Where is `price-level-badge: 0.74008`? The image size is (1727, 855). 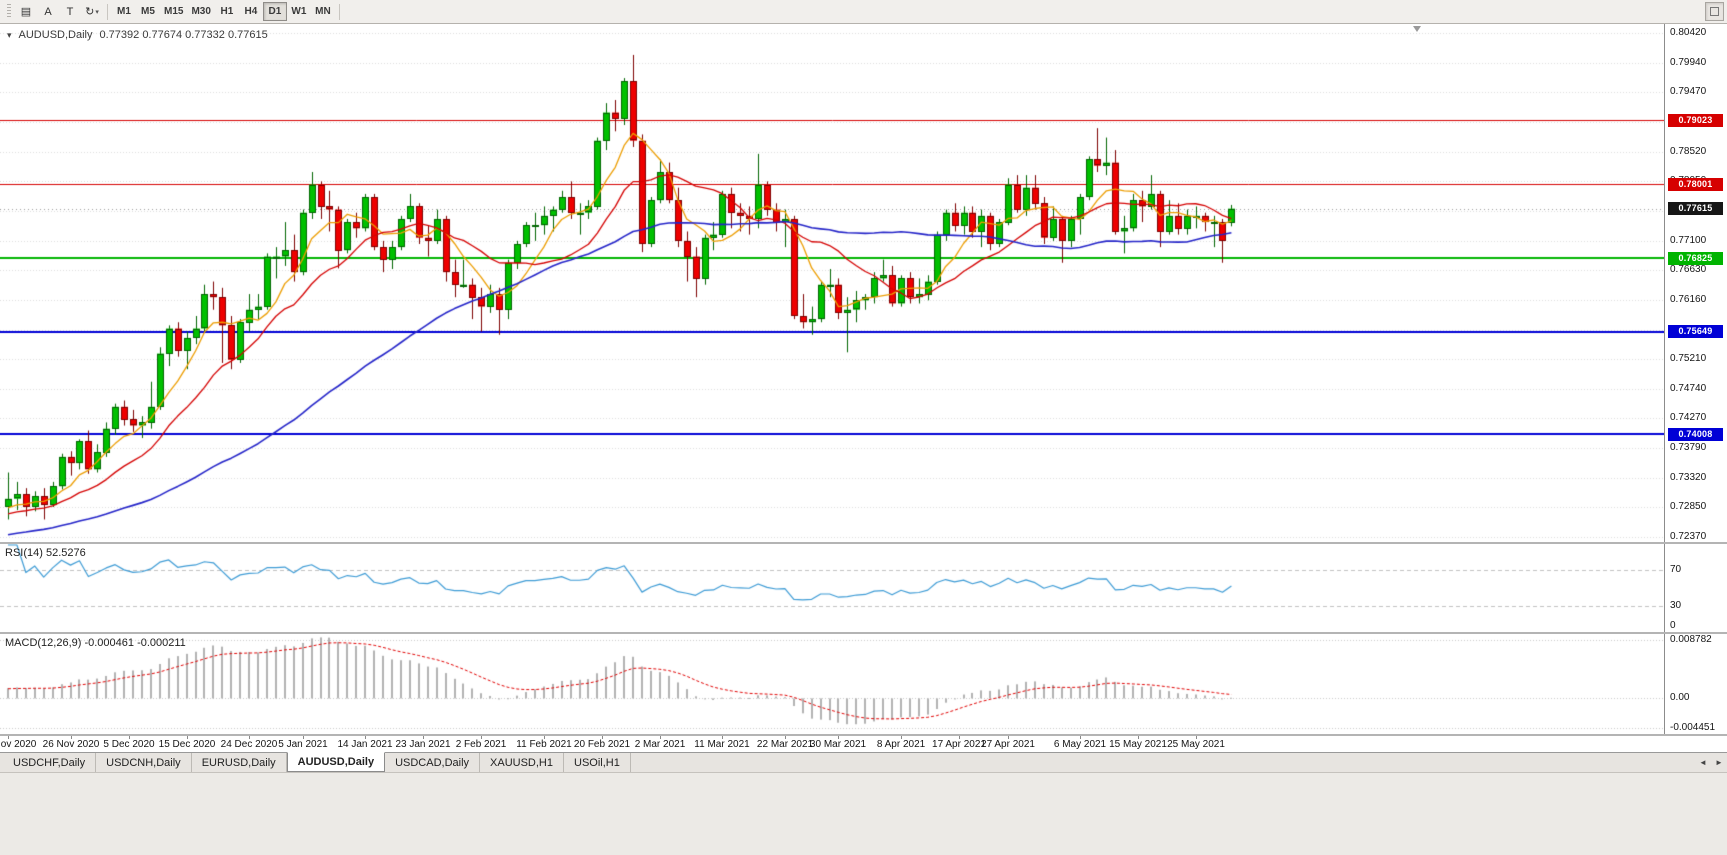 price-level-badge: 0.74008 is located at coordinates (1695, 434).